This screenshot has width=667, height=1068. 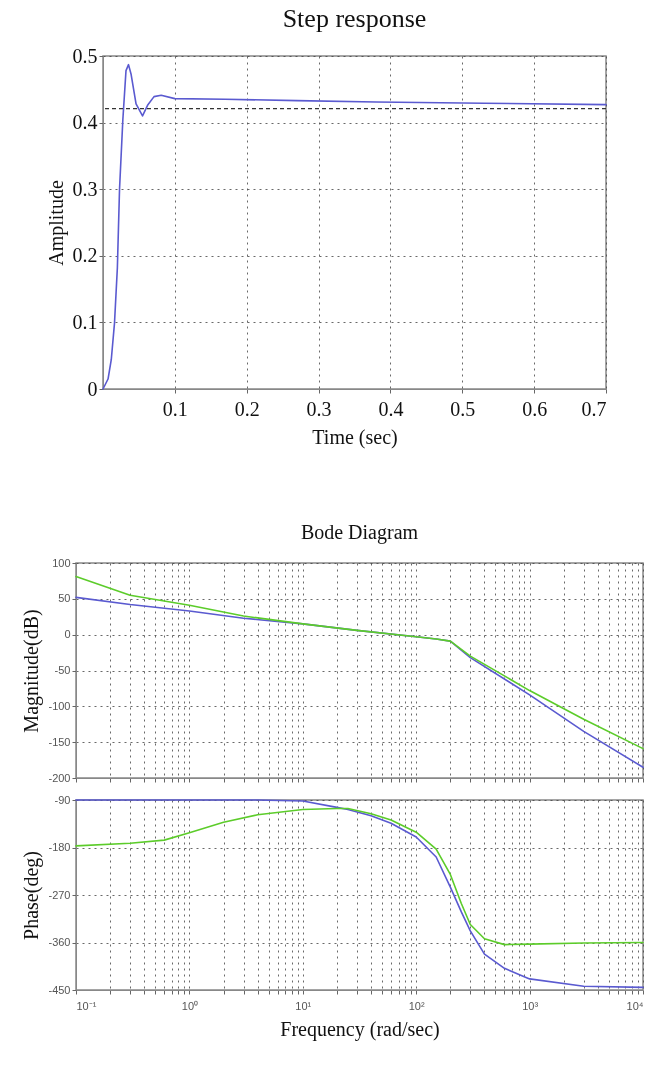 I want to click on x-tick-label: 10⁴, so click(x=635, y=1005).